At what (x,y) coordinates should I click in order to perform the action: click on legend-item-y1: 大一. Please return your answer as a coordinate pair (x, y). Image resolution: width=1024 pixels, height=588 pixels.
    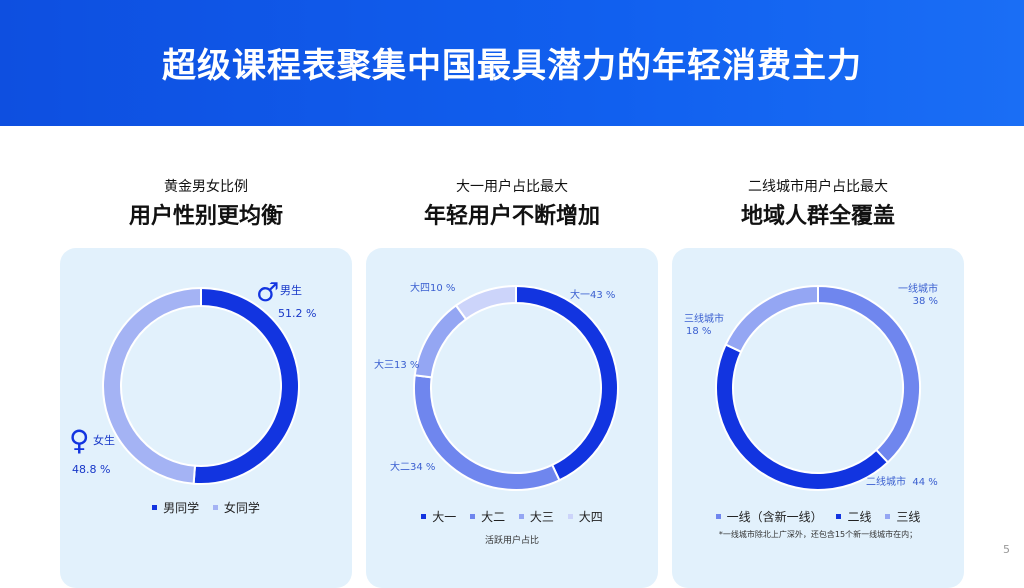
    Looking at the image, I should click on (438, 516).